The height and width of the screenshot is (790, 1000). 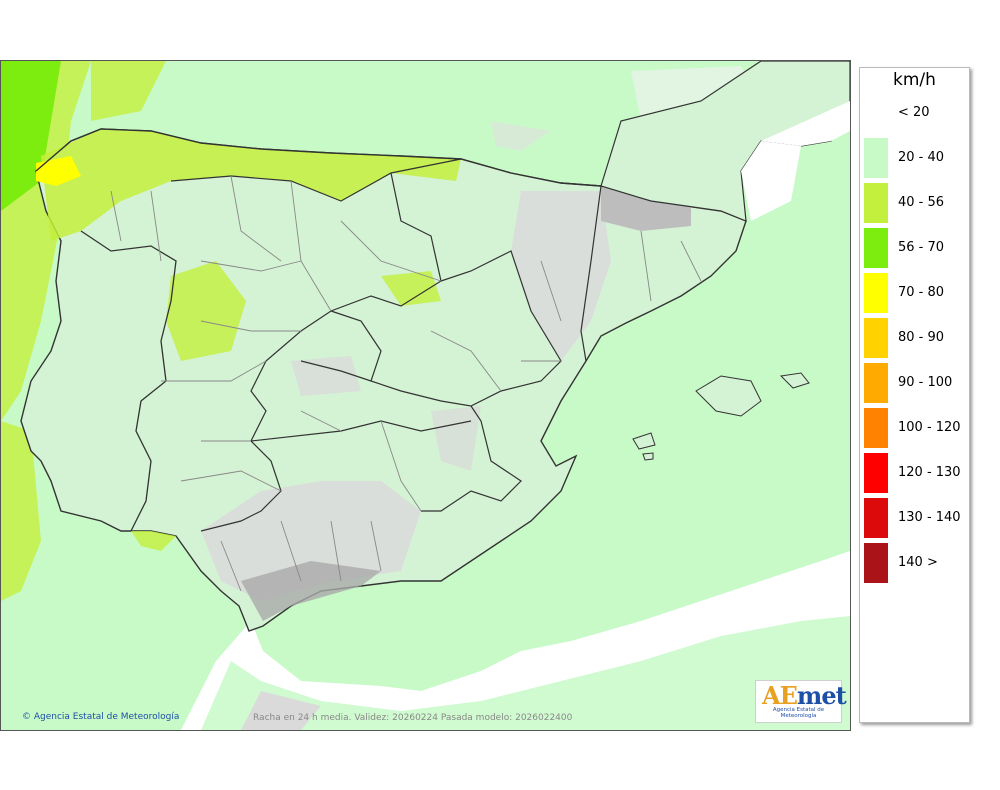 I want to click on island-mallorca, so click(x=728, y=396).